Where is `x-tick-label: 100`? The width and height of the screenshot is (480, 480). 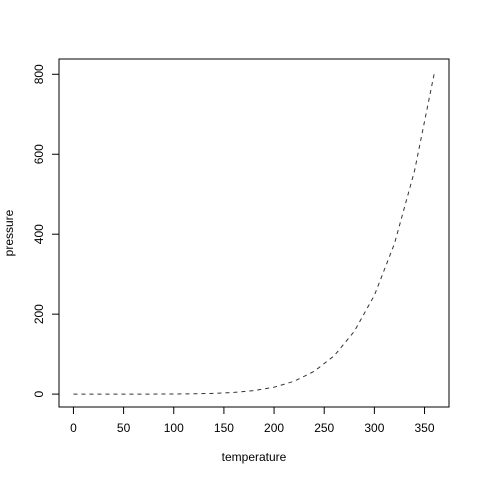
x-tick-label: 100 is located at coordinates (174, 428).